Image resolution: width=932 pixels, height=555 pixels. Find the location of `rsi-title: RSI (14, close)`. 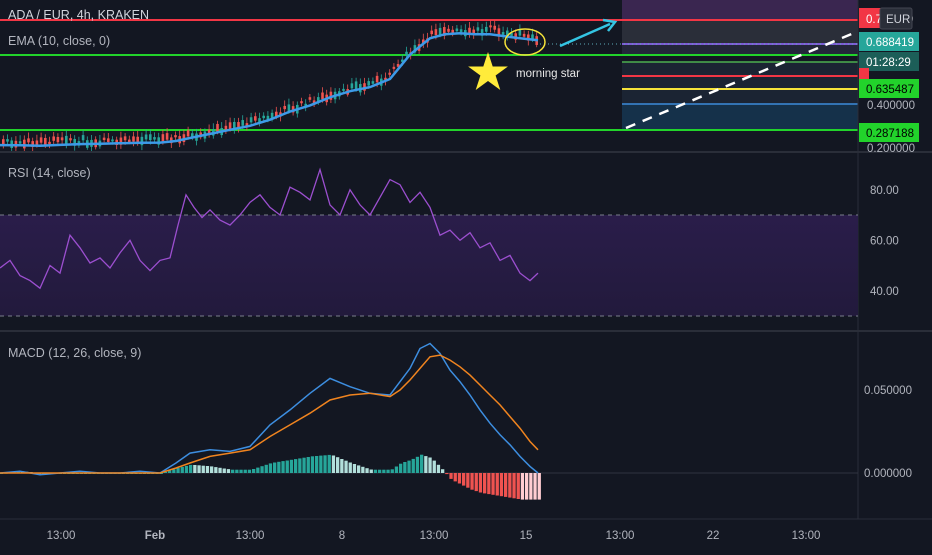

rsi-title: RSI (14, close) is located at coordinates (49, 173).